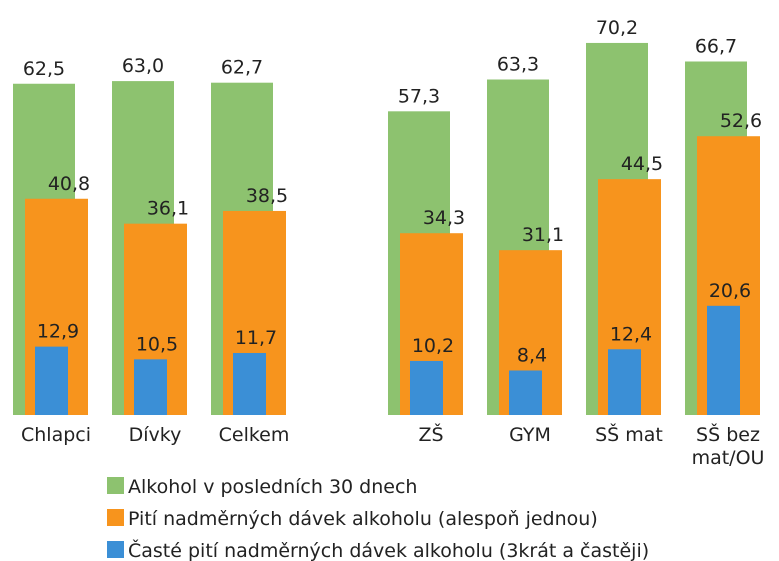 Image resolution: width=779 pixels, height=561 pixels. I want to click on value-label: 38,5, so click(267, 196).